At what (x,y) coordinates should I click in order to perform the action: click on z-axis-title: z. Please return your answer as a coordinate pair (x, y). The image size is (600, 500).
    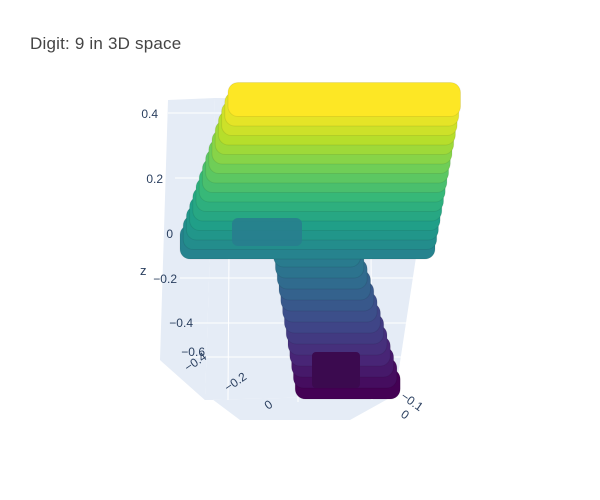
    Looking at the image, I should click on (143, 270).